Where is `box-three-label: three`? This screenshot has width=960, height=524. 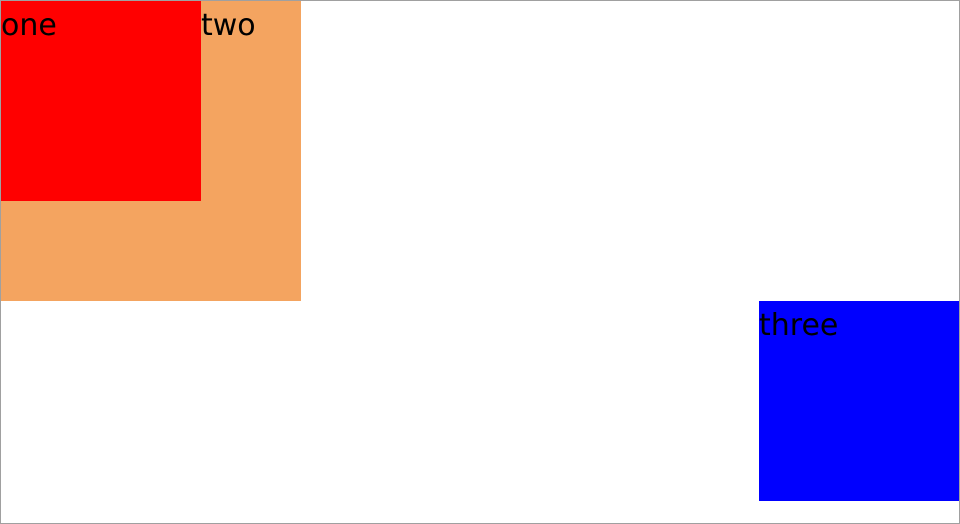 box-three-label: three is located at coordinates (799, 325).